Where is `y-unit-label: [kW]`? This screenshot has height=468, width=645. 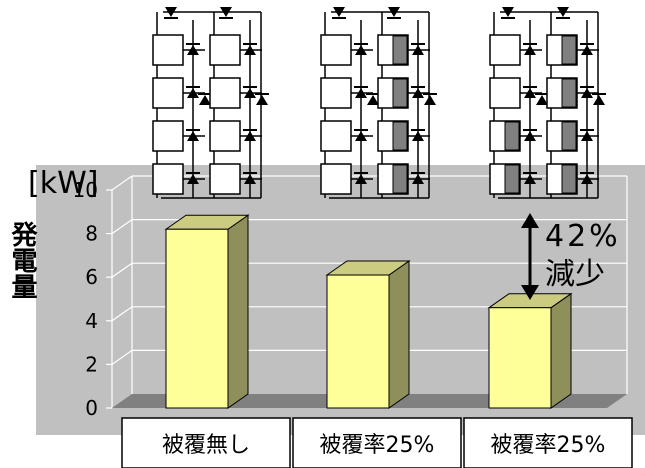
y-unit-label: [kW] is located at coordinates (63, 183).